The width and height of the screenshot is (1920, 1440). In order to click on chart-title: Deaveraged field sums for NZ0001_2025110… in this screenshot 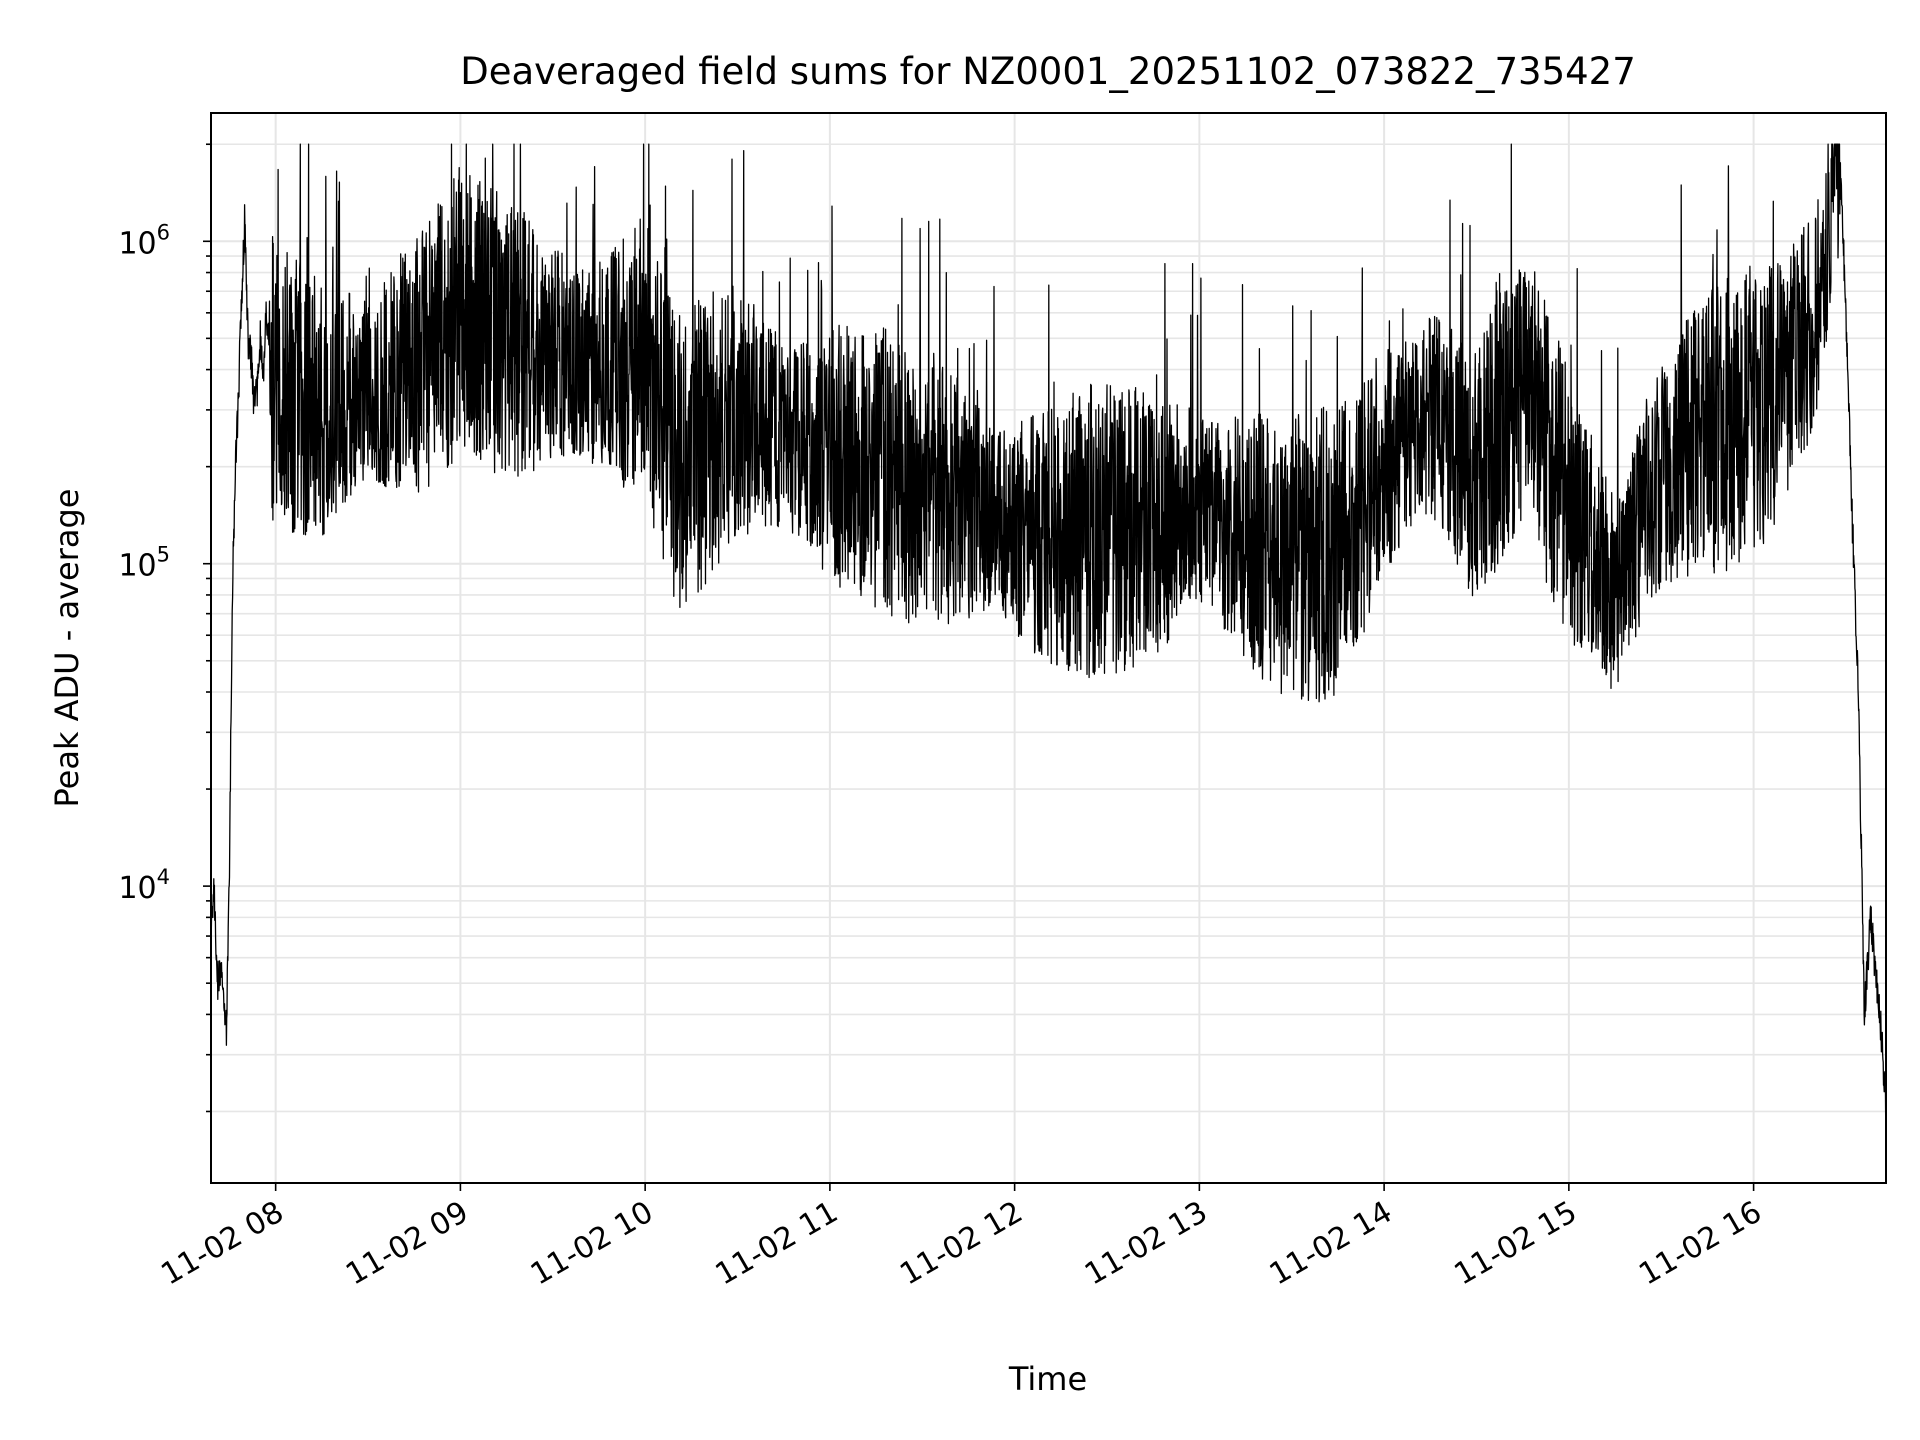, I will do `click(1048, 71)`.